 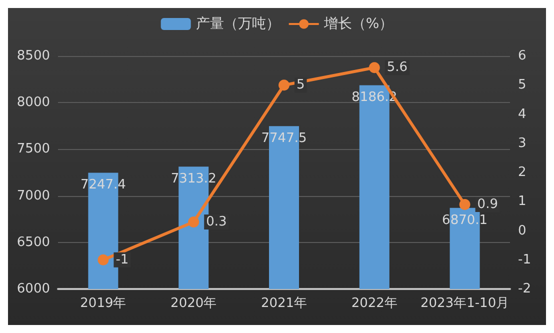 I want to click on x-tick-label: 2019年, so click(x=103, y=303).